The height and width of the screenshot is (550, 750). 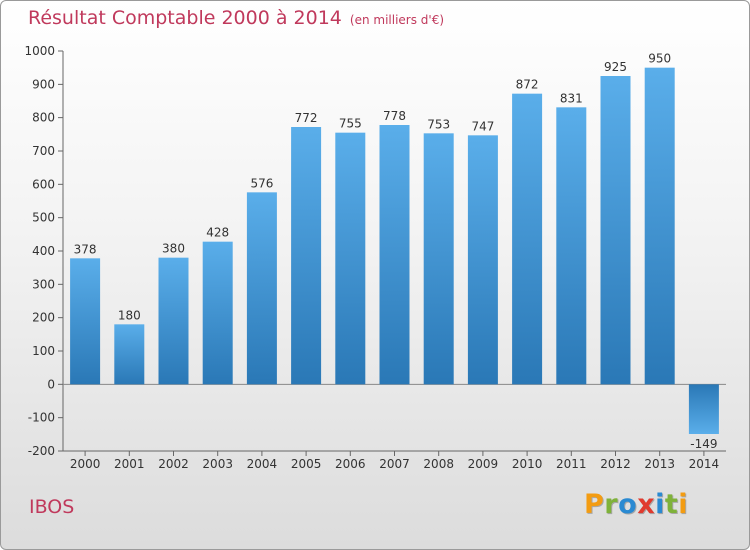 What do you see at coordinates (394, 116) in the screenshot?
I see `value-label: 778` at bounding box center [394, 116].